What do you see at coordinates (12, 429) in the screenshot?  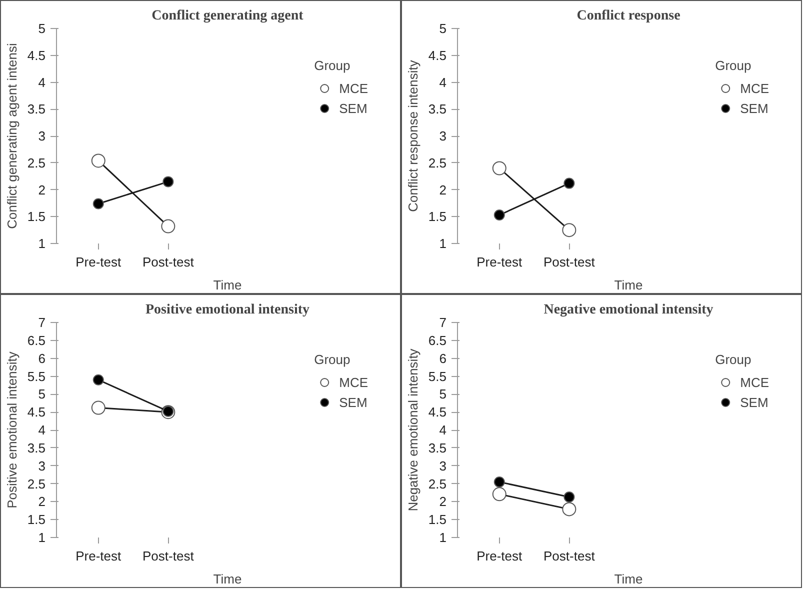 I see `y-axis-title: Positive emotional intensity` at bounding box center [12, 429].